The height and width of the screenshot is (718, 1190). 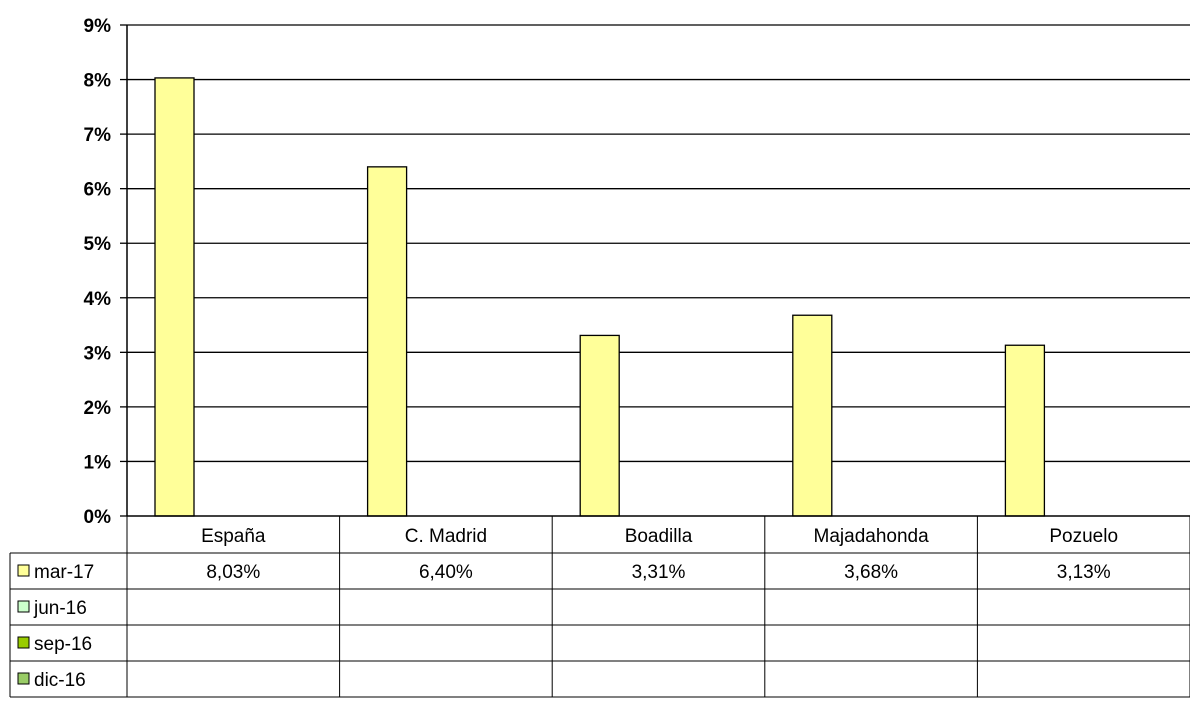 I want to click on category-label: España, so click(x=233, y=536).